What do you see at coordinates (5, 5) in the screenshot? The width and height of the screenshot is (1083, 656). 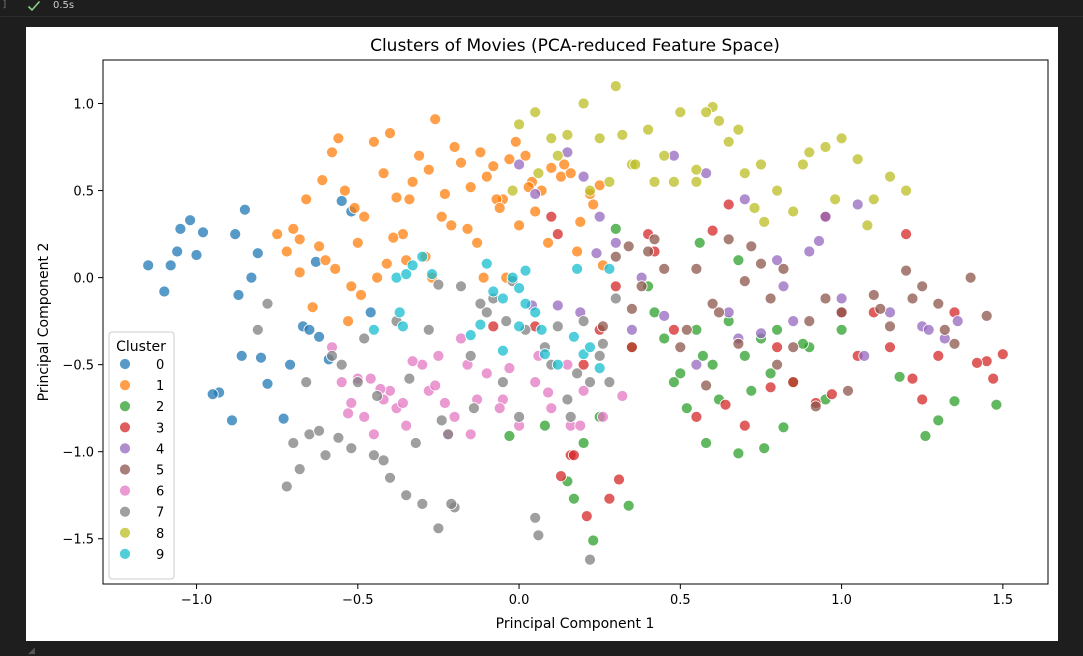 I see `cell-bracket: ]` at bounding box center [5, 5].